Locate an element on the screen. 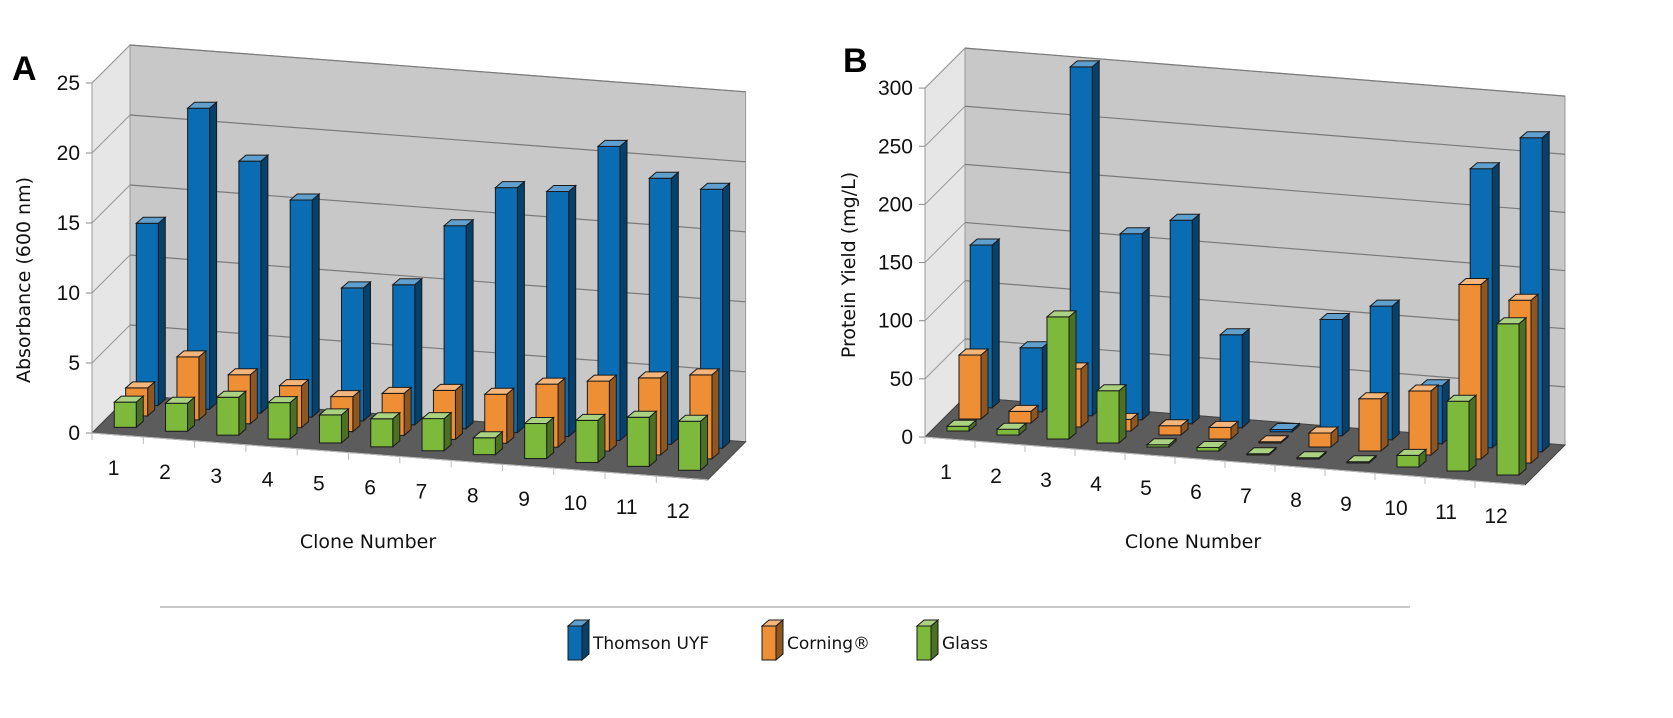 The width and height of the screenshot is (1673, 718). bar-glass-clone-6-top is located at coordinates (385, 416).